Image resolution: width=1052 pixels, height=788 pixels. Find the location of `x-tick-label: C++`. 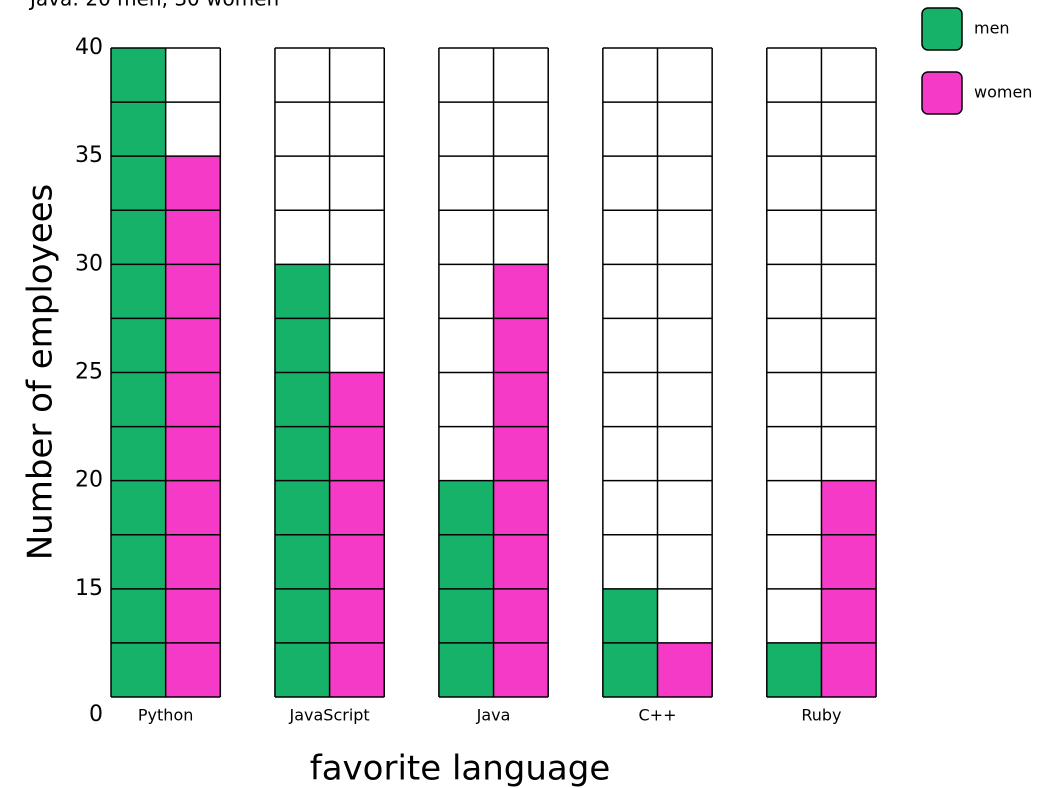

x-tick-label: C++ is located at coordinates (658, 715).